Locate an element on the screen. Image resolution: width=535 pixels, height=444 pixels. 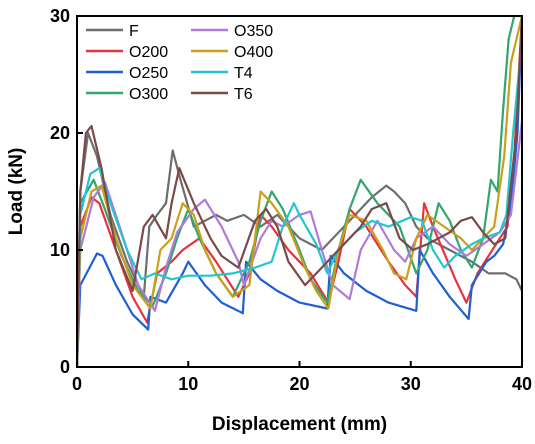
x-axis-title: Displacement (mm) is located at coordinates (299, 424).